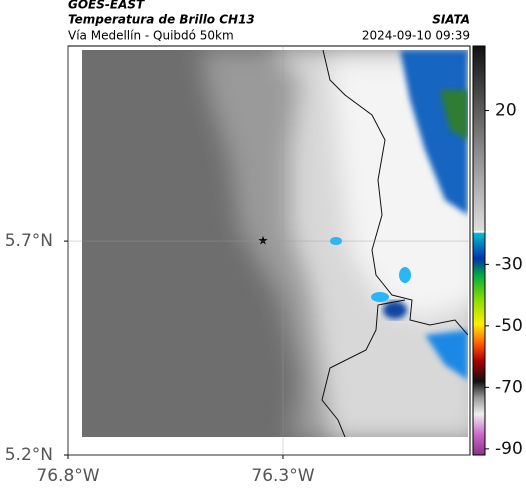 Image resolution: width=526 pixels, height=491 pixels. What do you see at coordinates (29, 241) in the screenshot?
I see `y-tick-label: 5.7°N` at bounding box center [29, 241].